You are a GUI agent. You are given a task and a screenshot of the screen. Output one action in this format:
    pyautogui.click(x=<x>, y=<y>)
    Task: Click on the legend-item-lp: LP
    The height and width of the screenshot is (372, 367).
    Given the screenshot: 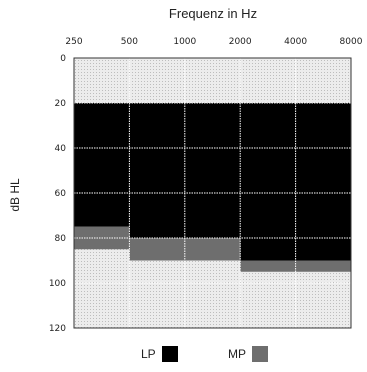 What is the action you would take?
    pyautogui.click(x=159, y=354)
    